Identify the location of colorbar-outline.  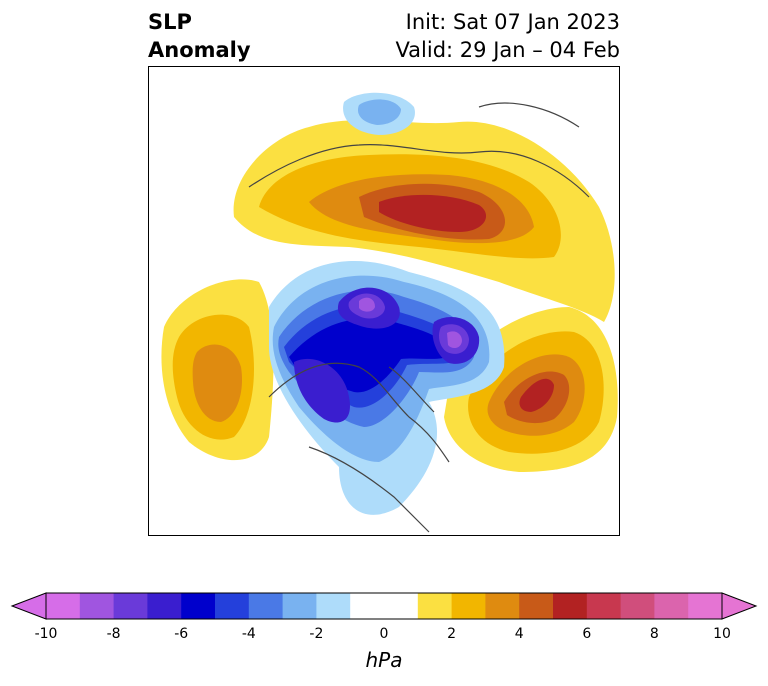
(384, 606).